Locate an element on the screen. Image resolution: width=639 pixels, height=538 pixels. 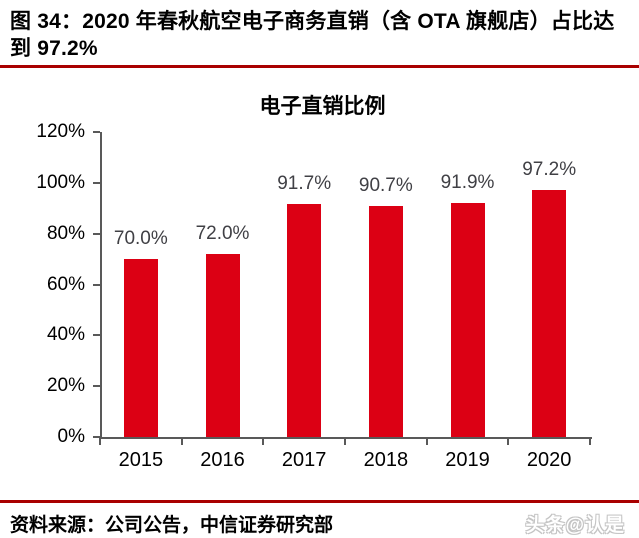
y-tick-label: 80% is located at coordinates (65, 233).